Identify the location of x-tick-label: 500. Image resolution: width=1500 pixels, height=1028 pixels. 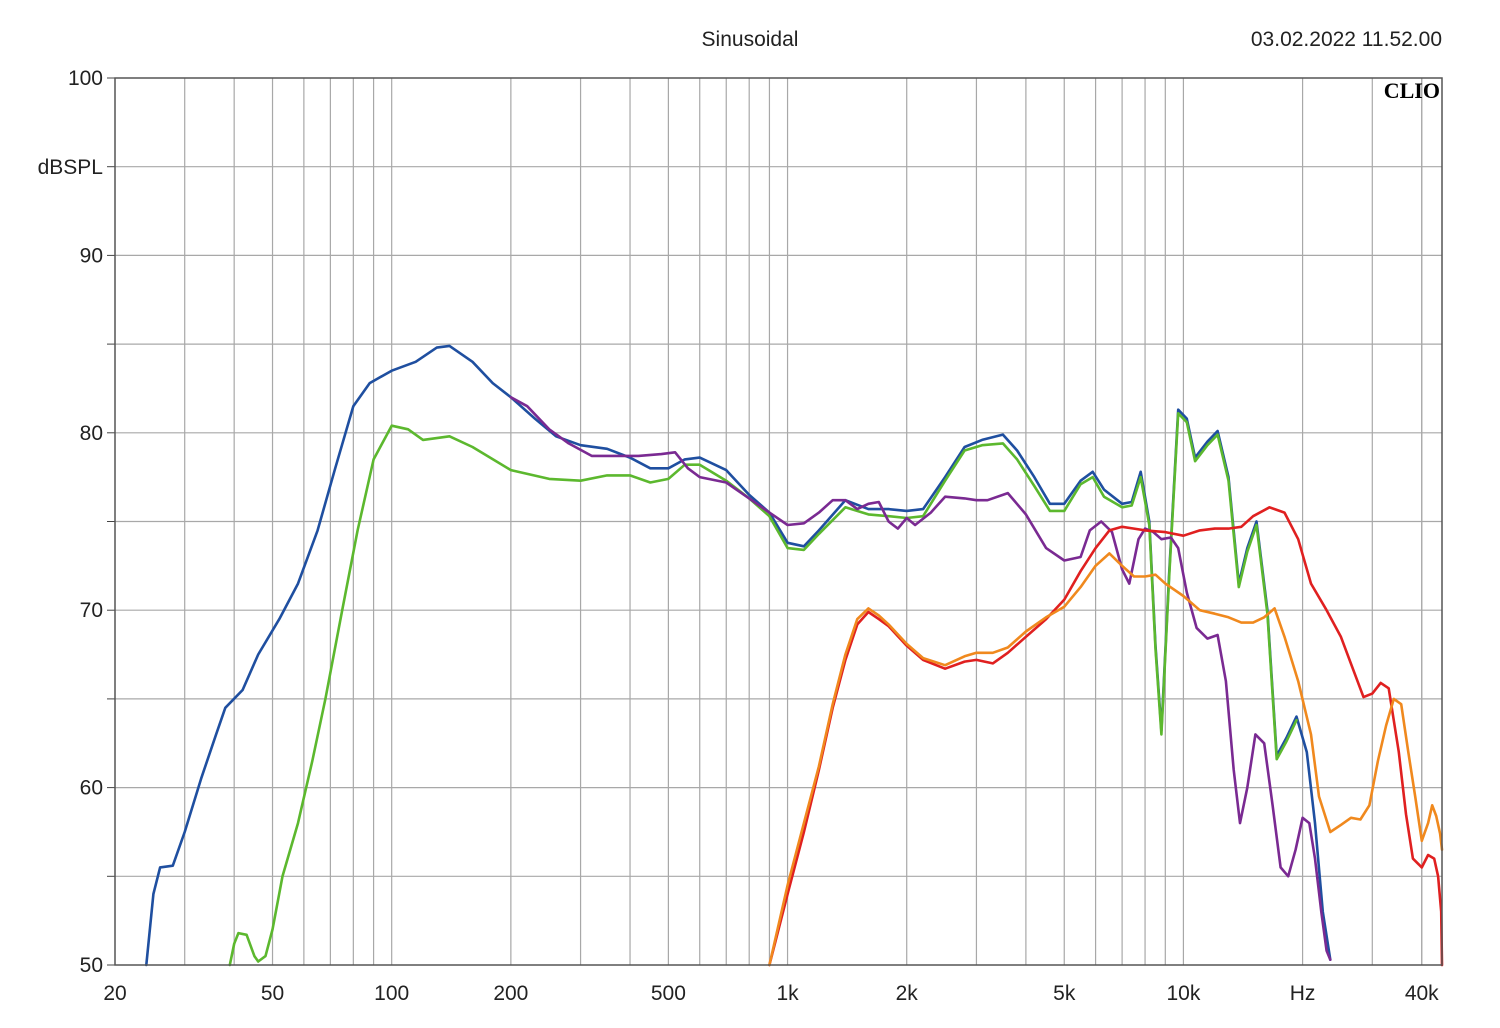
(668, 993).